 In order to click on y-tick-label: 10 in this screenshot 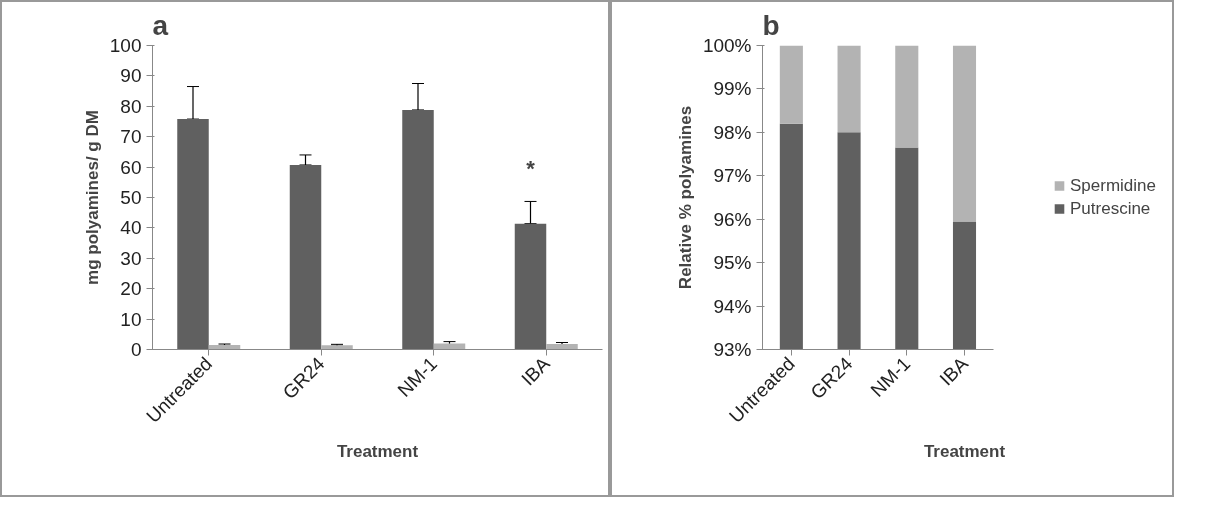, I will do `click(131, 319)`.